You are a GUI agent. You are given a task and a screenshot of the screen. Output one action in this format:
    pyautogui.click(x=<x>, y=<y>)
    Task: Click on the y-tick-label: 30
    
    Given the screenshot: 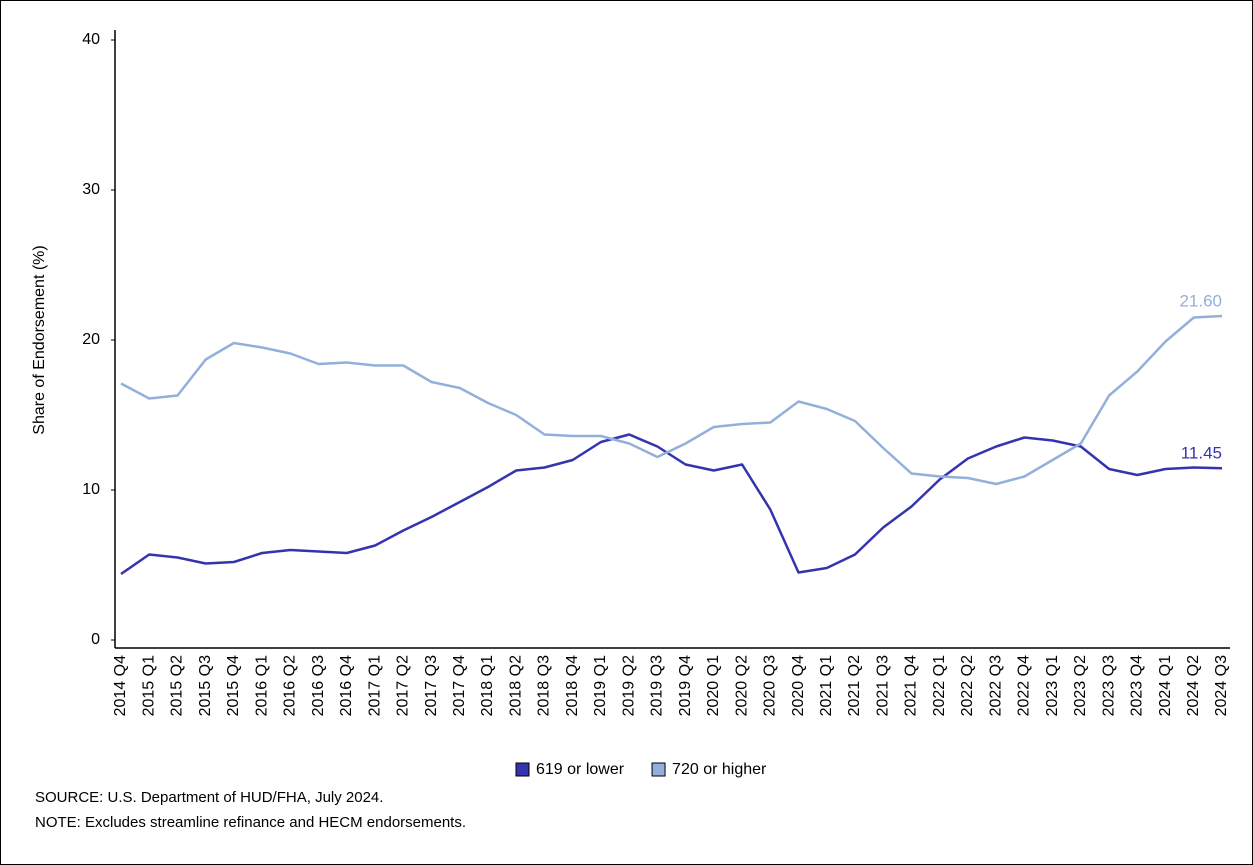 What is the action you would take?
    pyautogui.click(x=91, y=189)
    